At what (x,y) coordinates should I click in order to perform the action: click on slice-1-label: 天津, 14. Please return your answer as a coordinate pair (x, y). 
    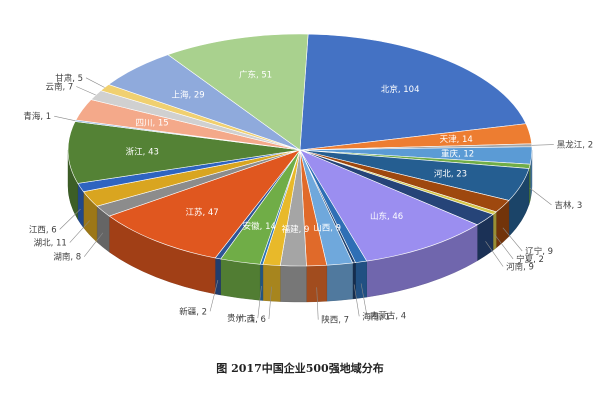
    Looking at the image, I should click on (456, 139).